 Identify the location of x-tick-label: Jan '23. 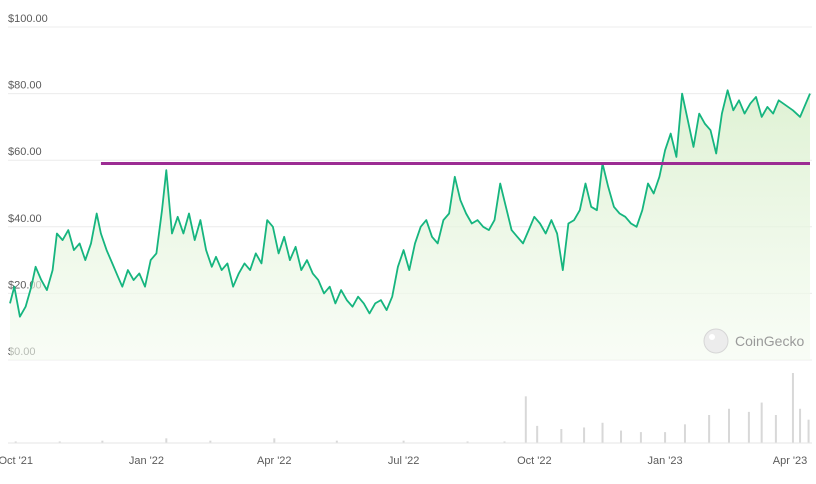
(664, 461).